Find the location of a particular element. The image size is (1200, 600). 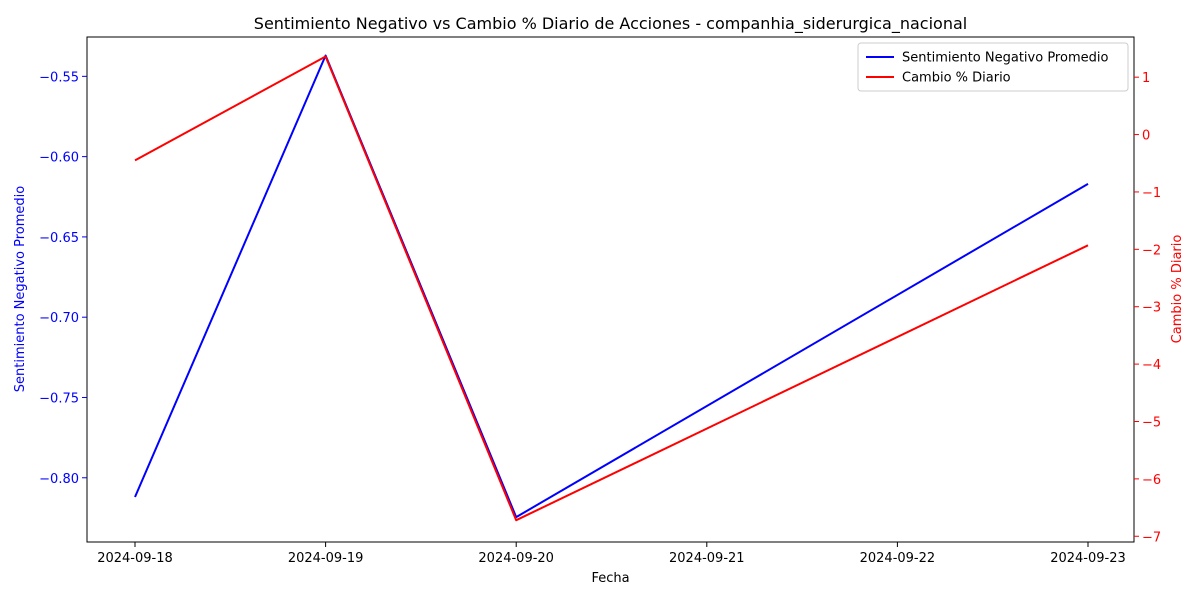

x-tick-label: 2024-09-20 is located at coordinates (516, 558).